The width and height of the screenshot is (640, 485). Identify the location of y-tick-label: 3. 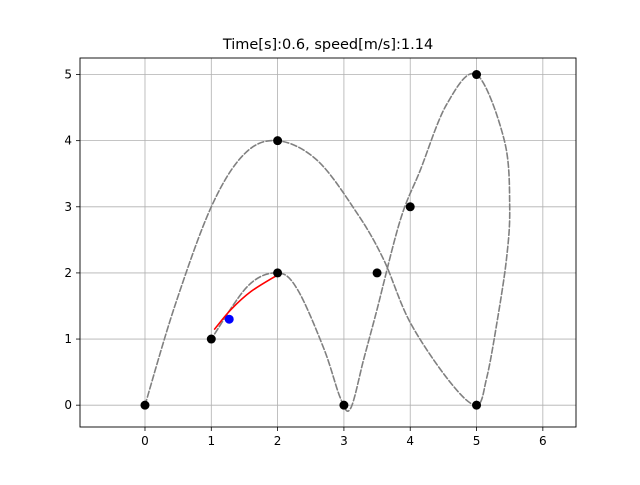
(68, 207).